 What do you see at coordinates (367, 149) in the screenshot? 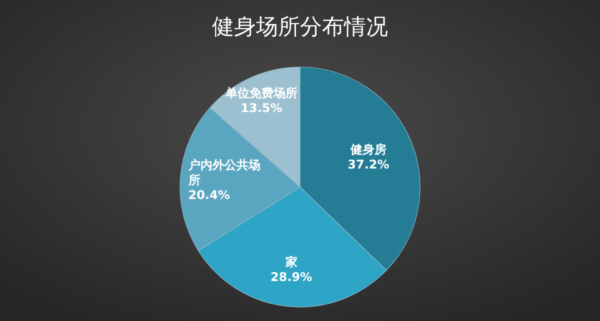
I see `slice-label: 健身房` at bounding box center [367, 149].